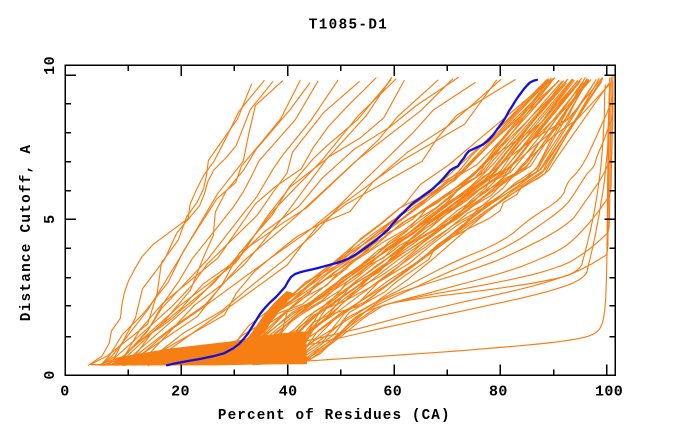 Image resolution: width=680 pixels, height=440 pixels. I want to click on svg-text: 80, so click(498, 392).